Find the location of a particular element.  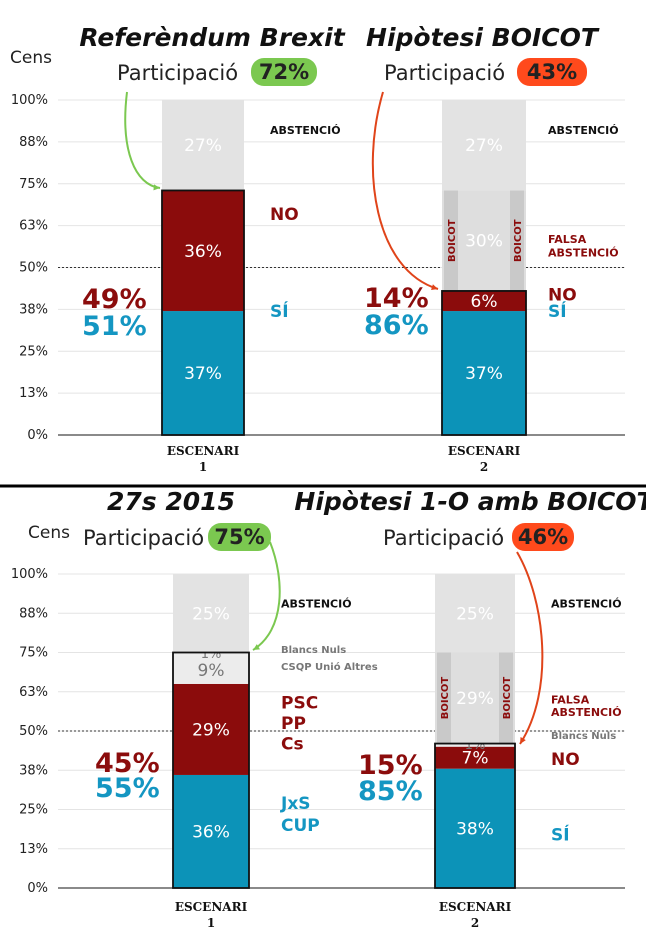

side-label: PP is located at coordinates (293, 724).